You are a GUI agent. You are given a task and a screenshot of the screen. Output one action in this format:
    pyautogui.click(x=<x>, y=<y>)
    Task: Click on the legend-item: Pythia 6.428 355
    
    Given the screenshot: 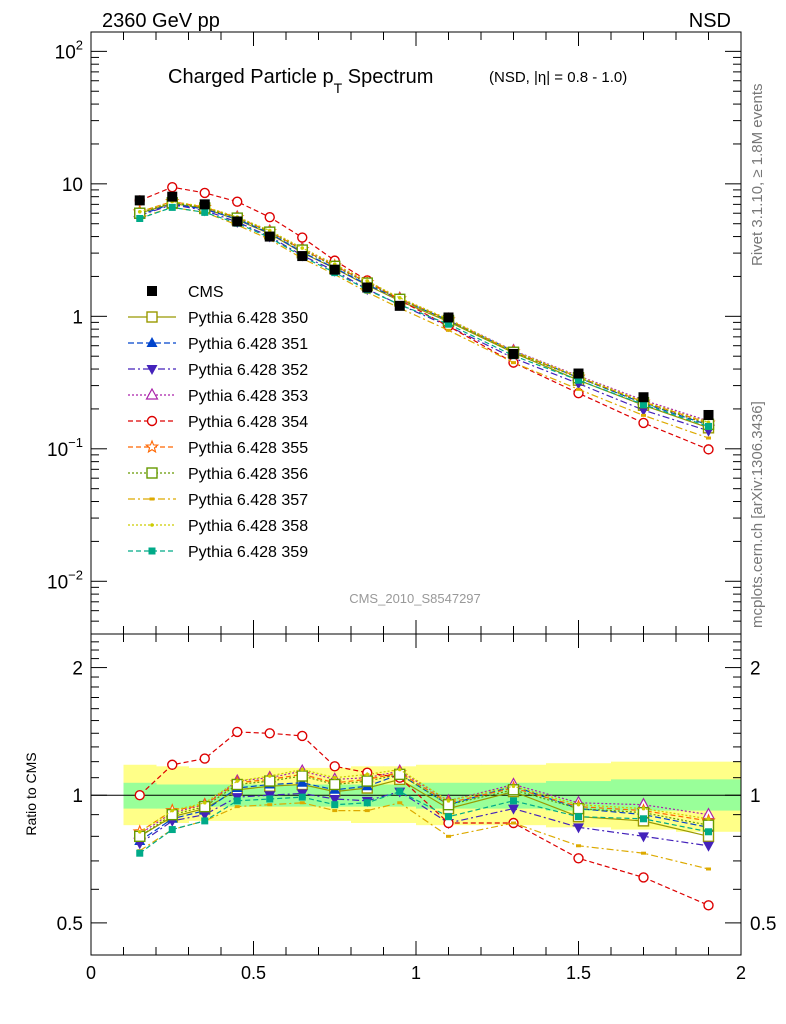 What is the action you would take?
    pyautogui.click(x=218, y=448)
    